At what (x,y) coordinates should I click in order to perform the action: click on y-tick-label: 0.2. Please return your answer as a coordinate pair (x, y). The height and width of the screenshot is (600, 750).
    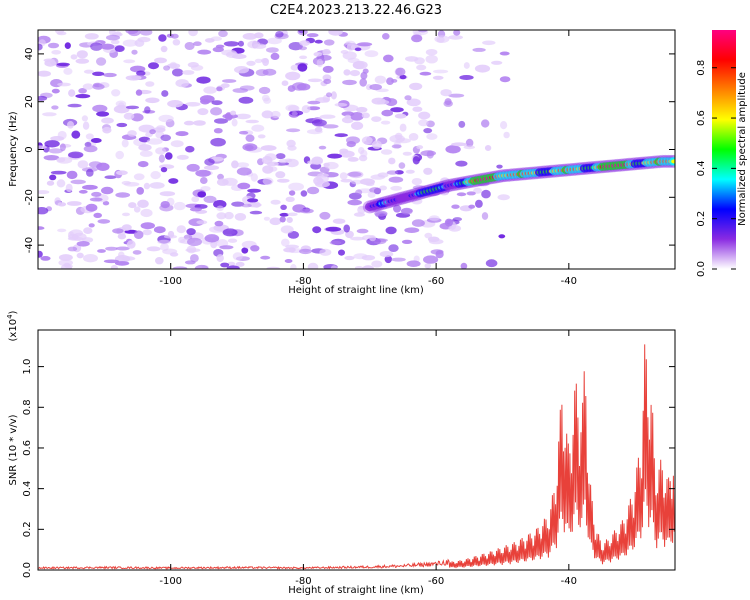
    Looking at the image, I should click on (27, 529).